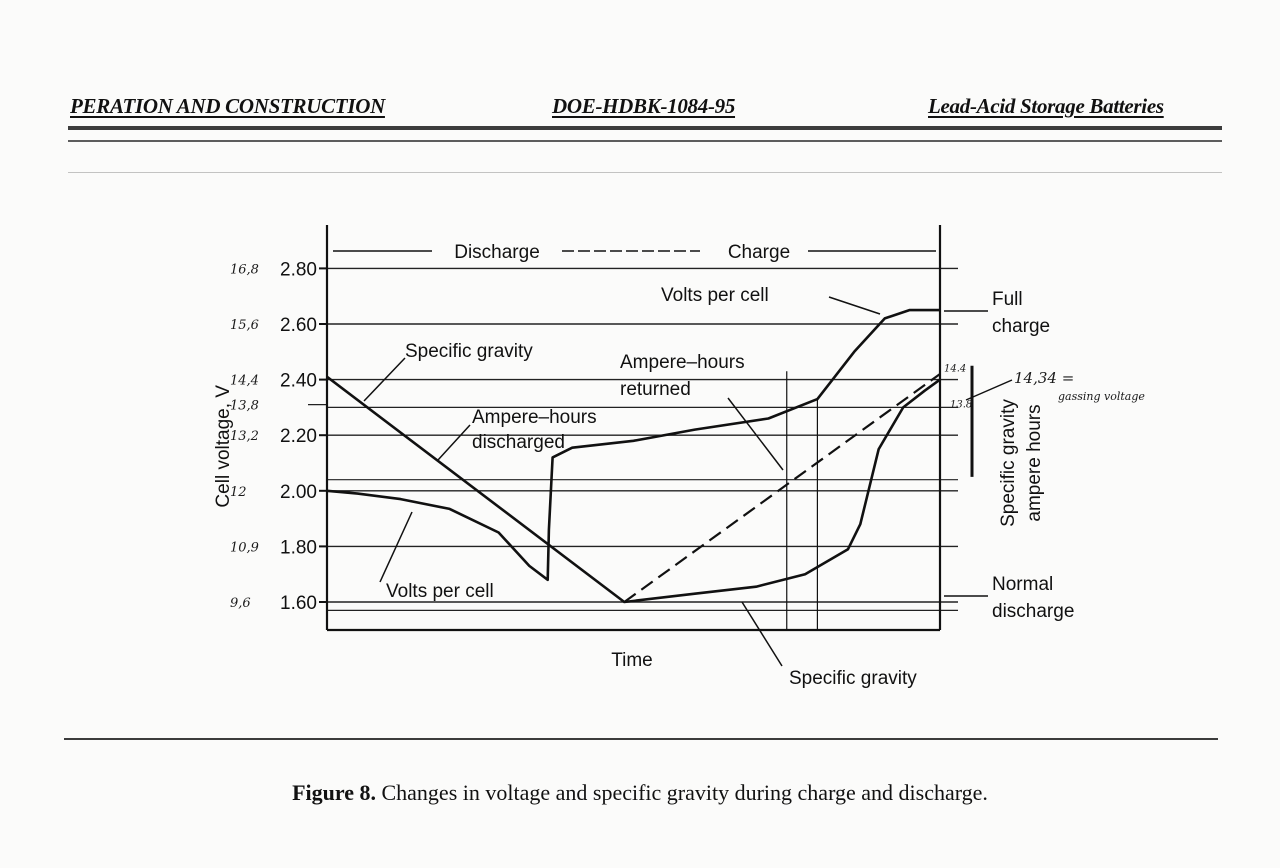  I want to click on faint-scan-line, so click(645, 172).